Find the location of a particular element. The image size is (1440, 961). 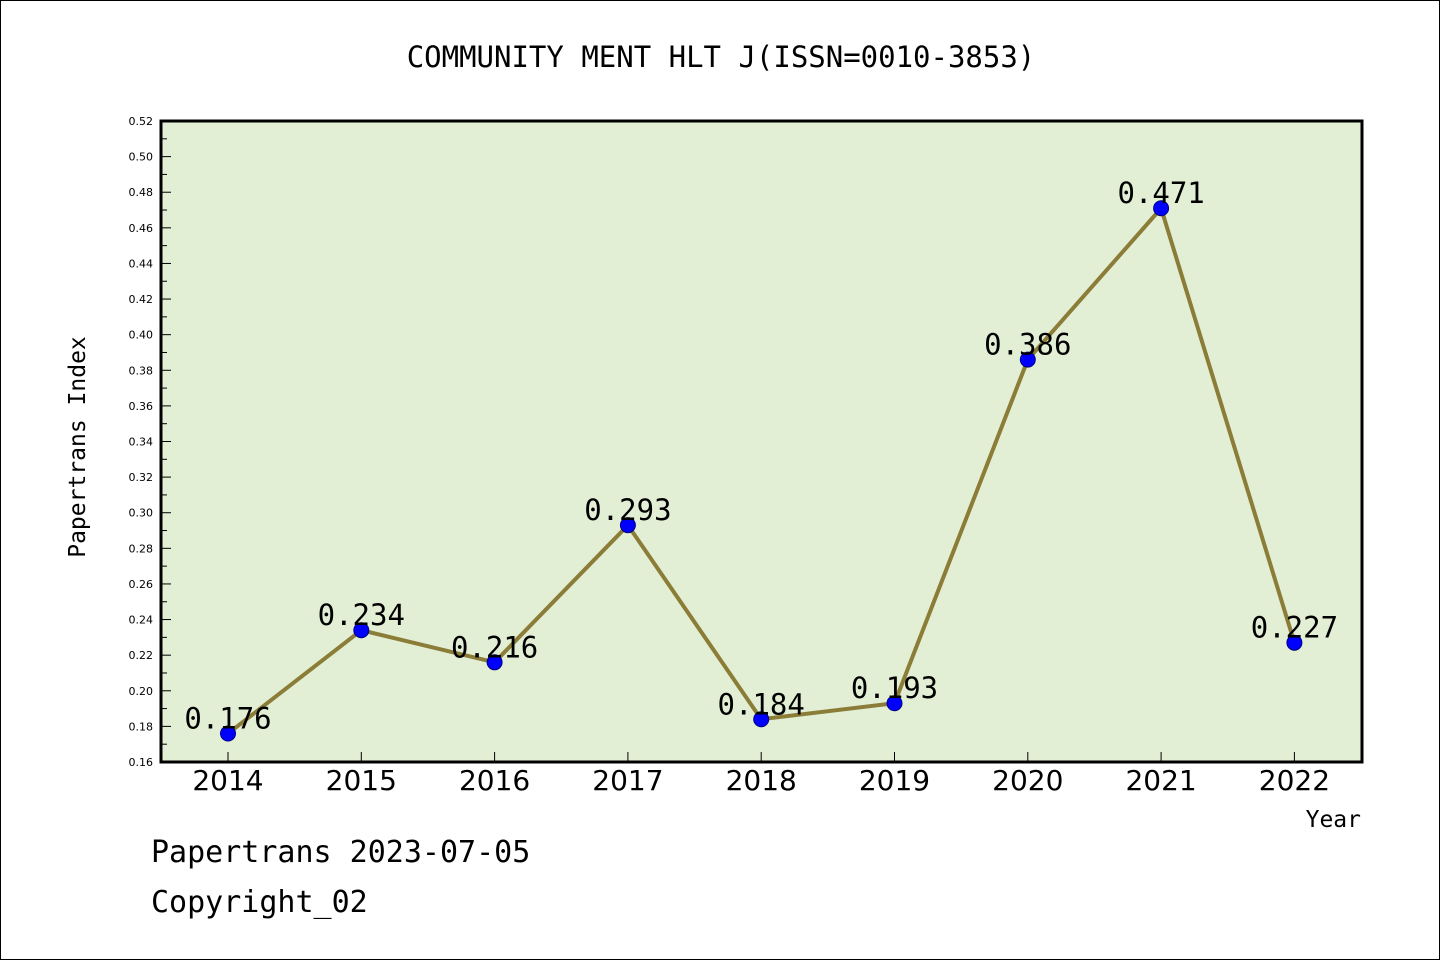

x-tick-label: 2015 is located at coordinates (361, 780).